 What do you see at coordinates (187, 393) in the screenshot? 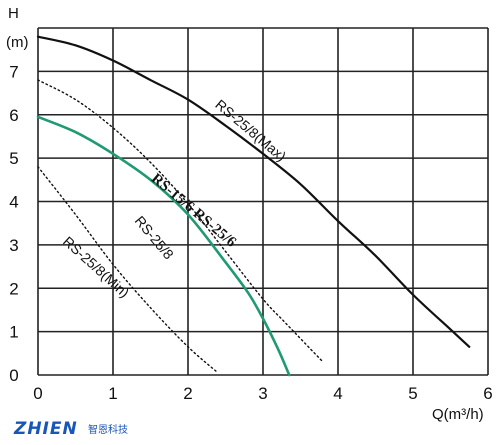
I see `x-tick-label: 2` at bounding box center [187, 393].